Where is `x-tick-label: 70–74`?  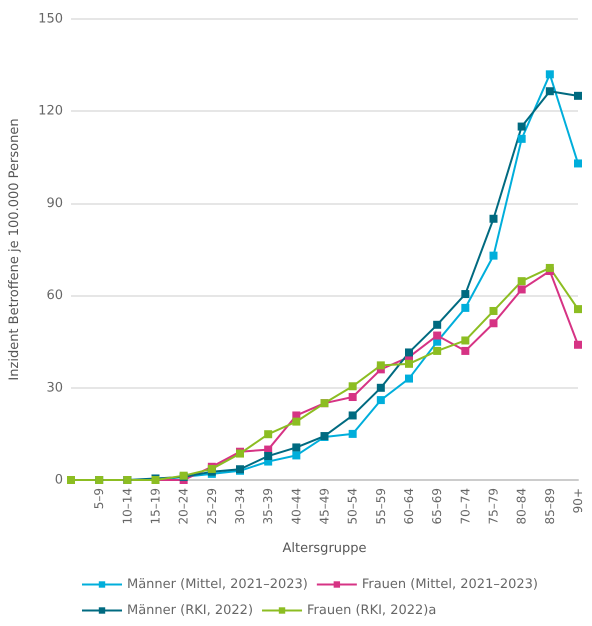 x-tick-label: 70–74 is located at coordinates (465, 506).